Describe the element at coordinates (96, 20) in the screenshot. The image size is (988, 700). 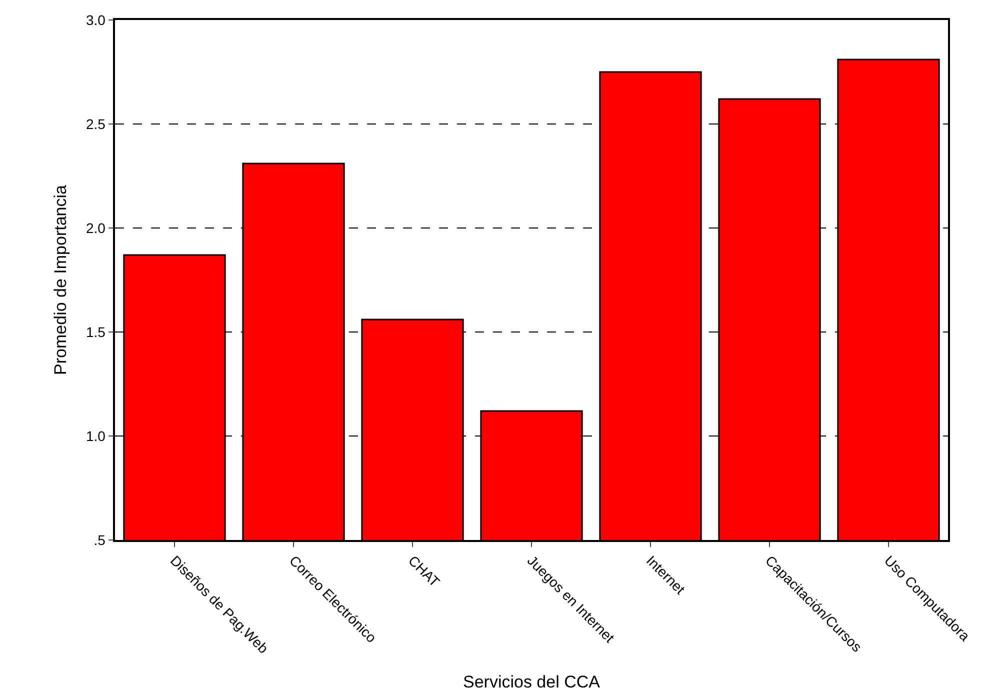
I see `y-tick-label: 3.0` at that location.